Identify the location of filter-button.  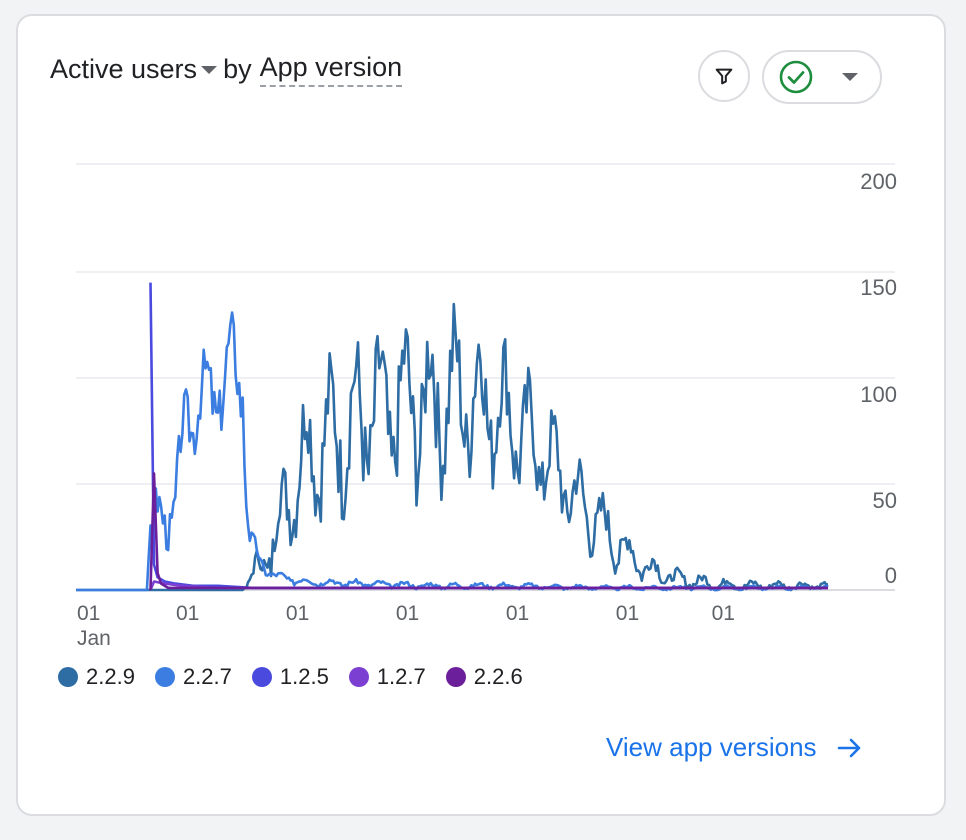
(724, 76).